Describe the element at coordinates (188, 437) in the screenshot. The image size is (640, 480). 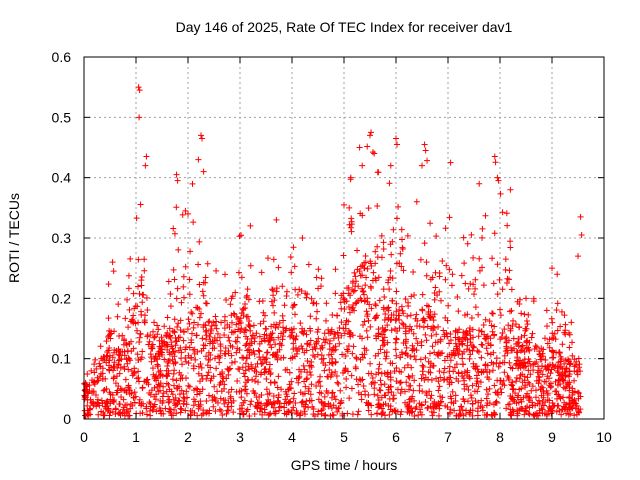
I see `x-tick-label: 2` at that location.